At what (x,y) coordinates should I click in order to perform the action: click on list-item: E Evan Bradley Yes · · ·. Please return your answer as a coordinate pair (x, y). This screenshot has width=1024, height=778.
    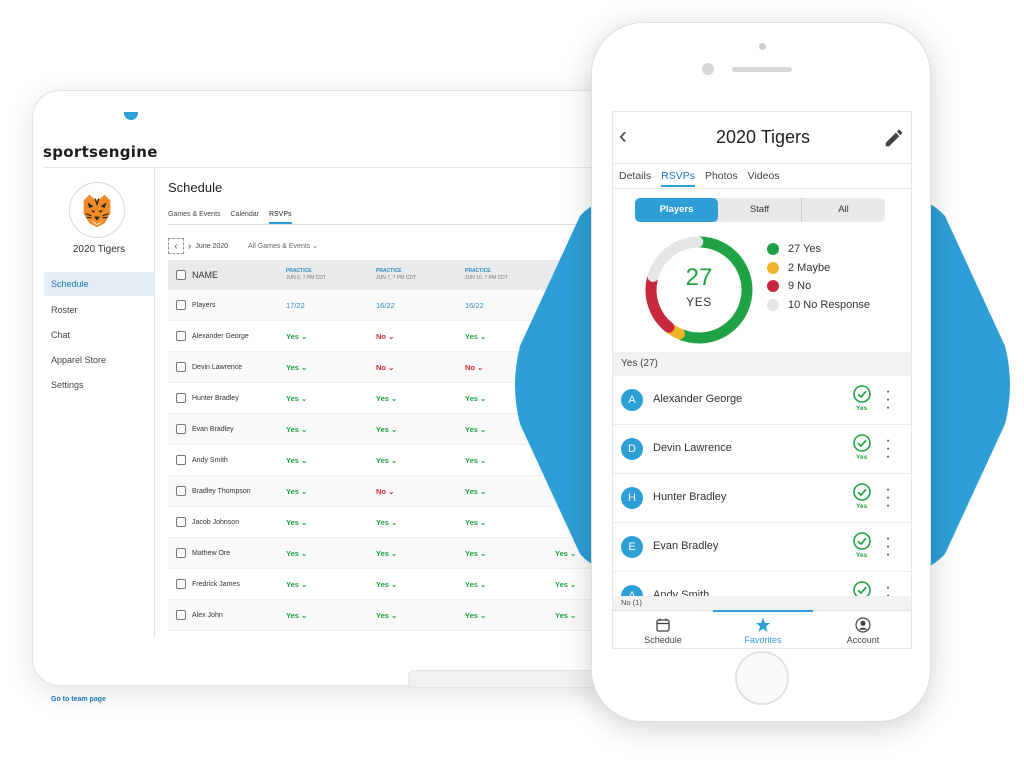
    Looking at the image, I should click on (762, 547).